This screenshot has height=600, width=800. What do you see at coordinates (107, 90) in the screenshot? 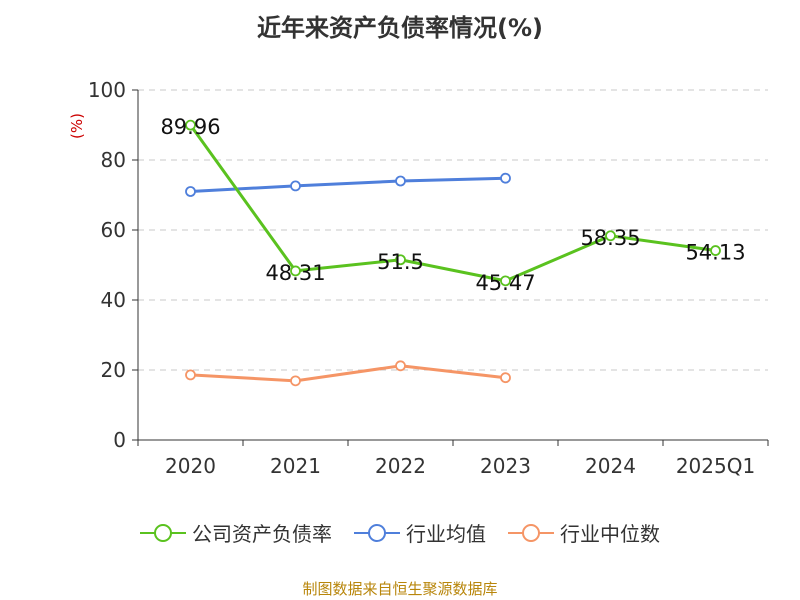
I see `y-tick-label: 100` at bounding box center [107, 90].